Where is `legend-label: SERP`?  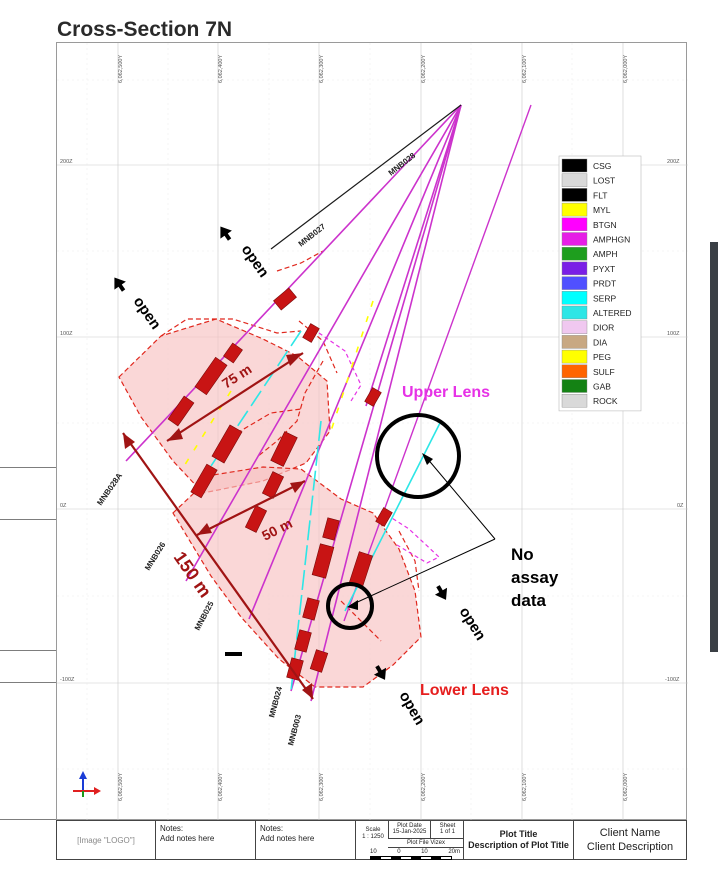 legend-label: SERP is located at coordinates (604, 298).